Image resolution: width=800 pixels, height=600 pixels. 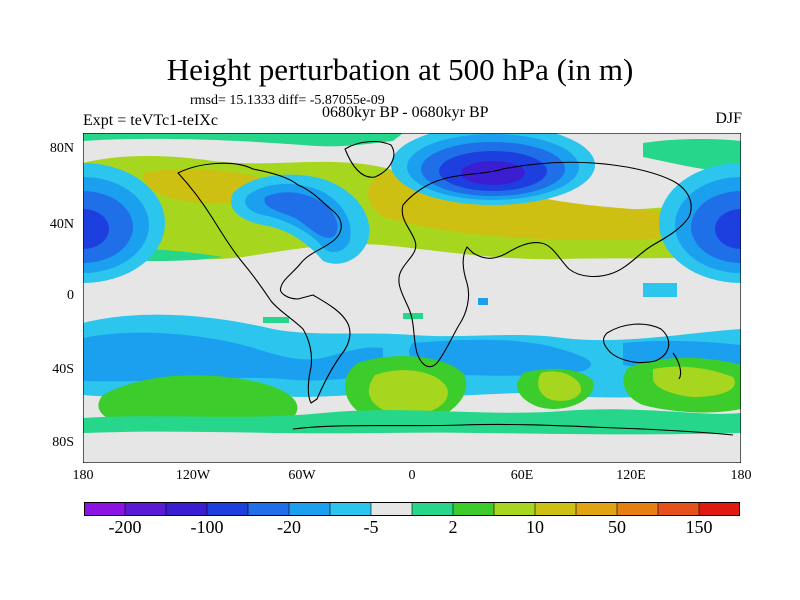 I want to click on lat-tick-80s: 80S, so click(x=63, y=442).